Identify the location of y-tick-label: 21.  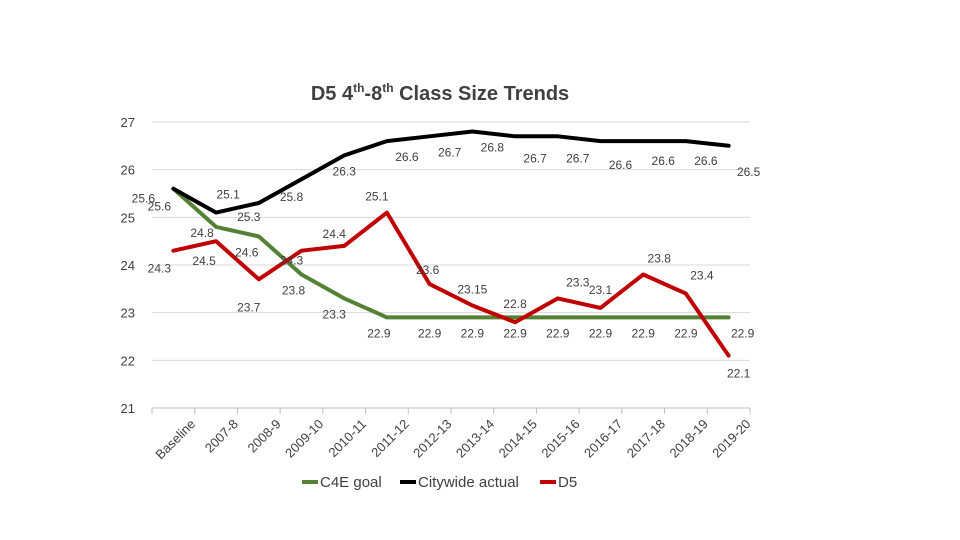
(128, 408).